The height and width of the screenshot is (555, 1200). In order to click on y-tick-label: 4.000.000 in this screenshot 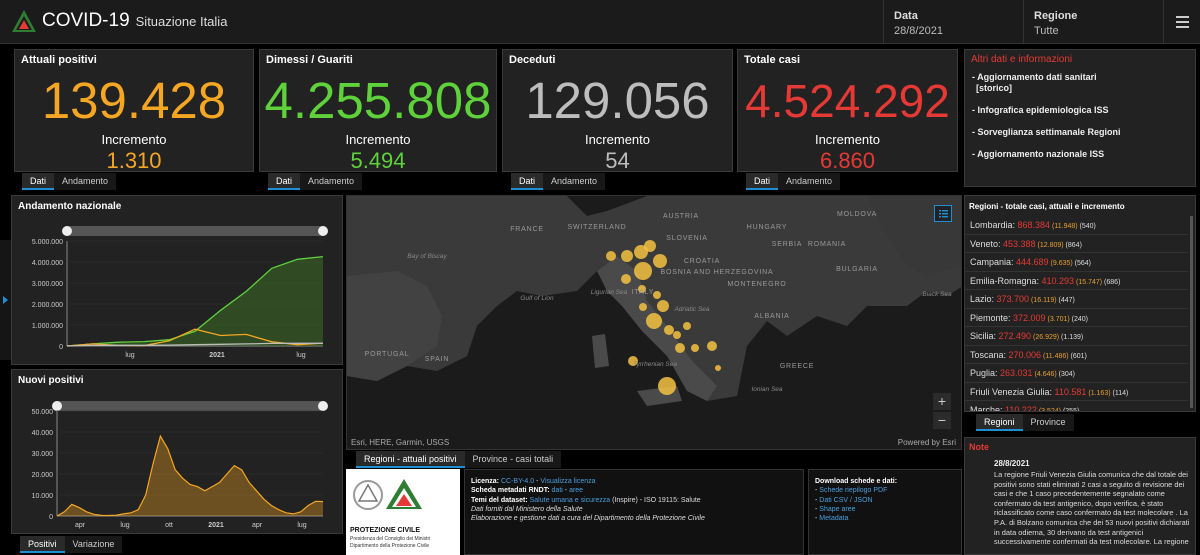, I will do `click(47, 263)`.